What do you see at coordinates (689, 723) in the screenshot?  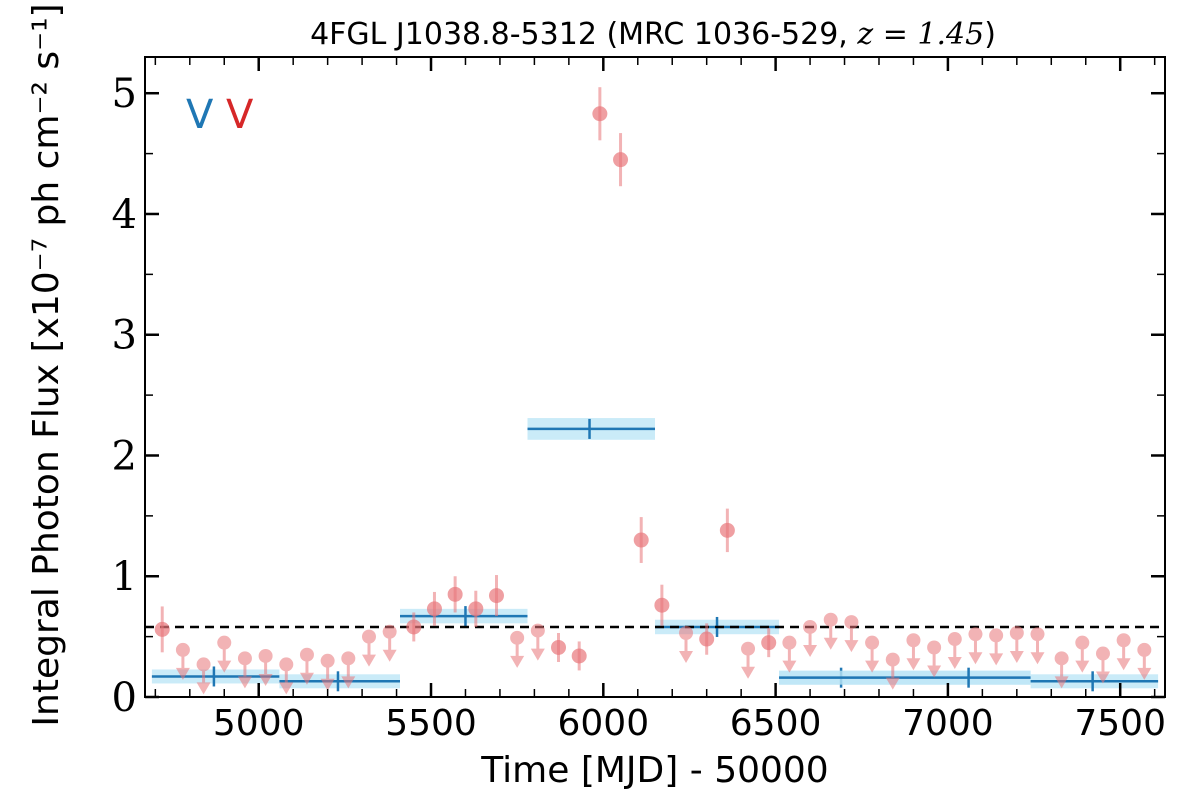 I see `x-tick-labels: 5000 5500 6000 6500 7000 7500` at bounding box center [689, 723].